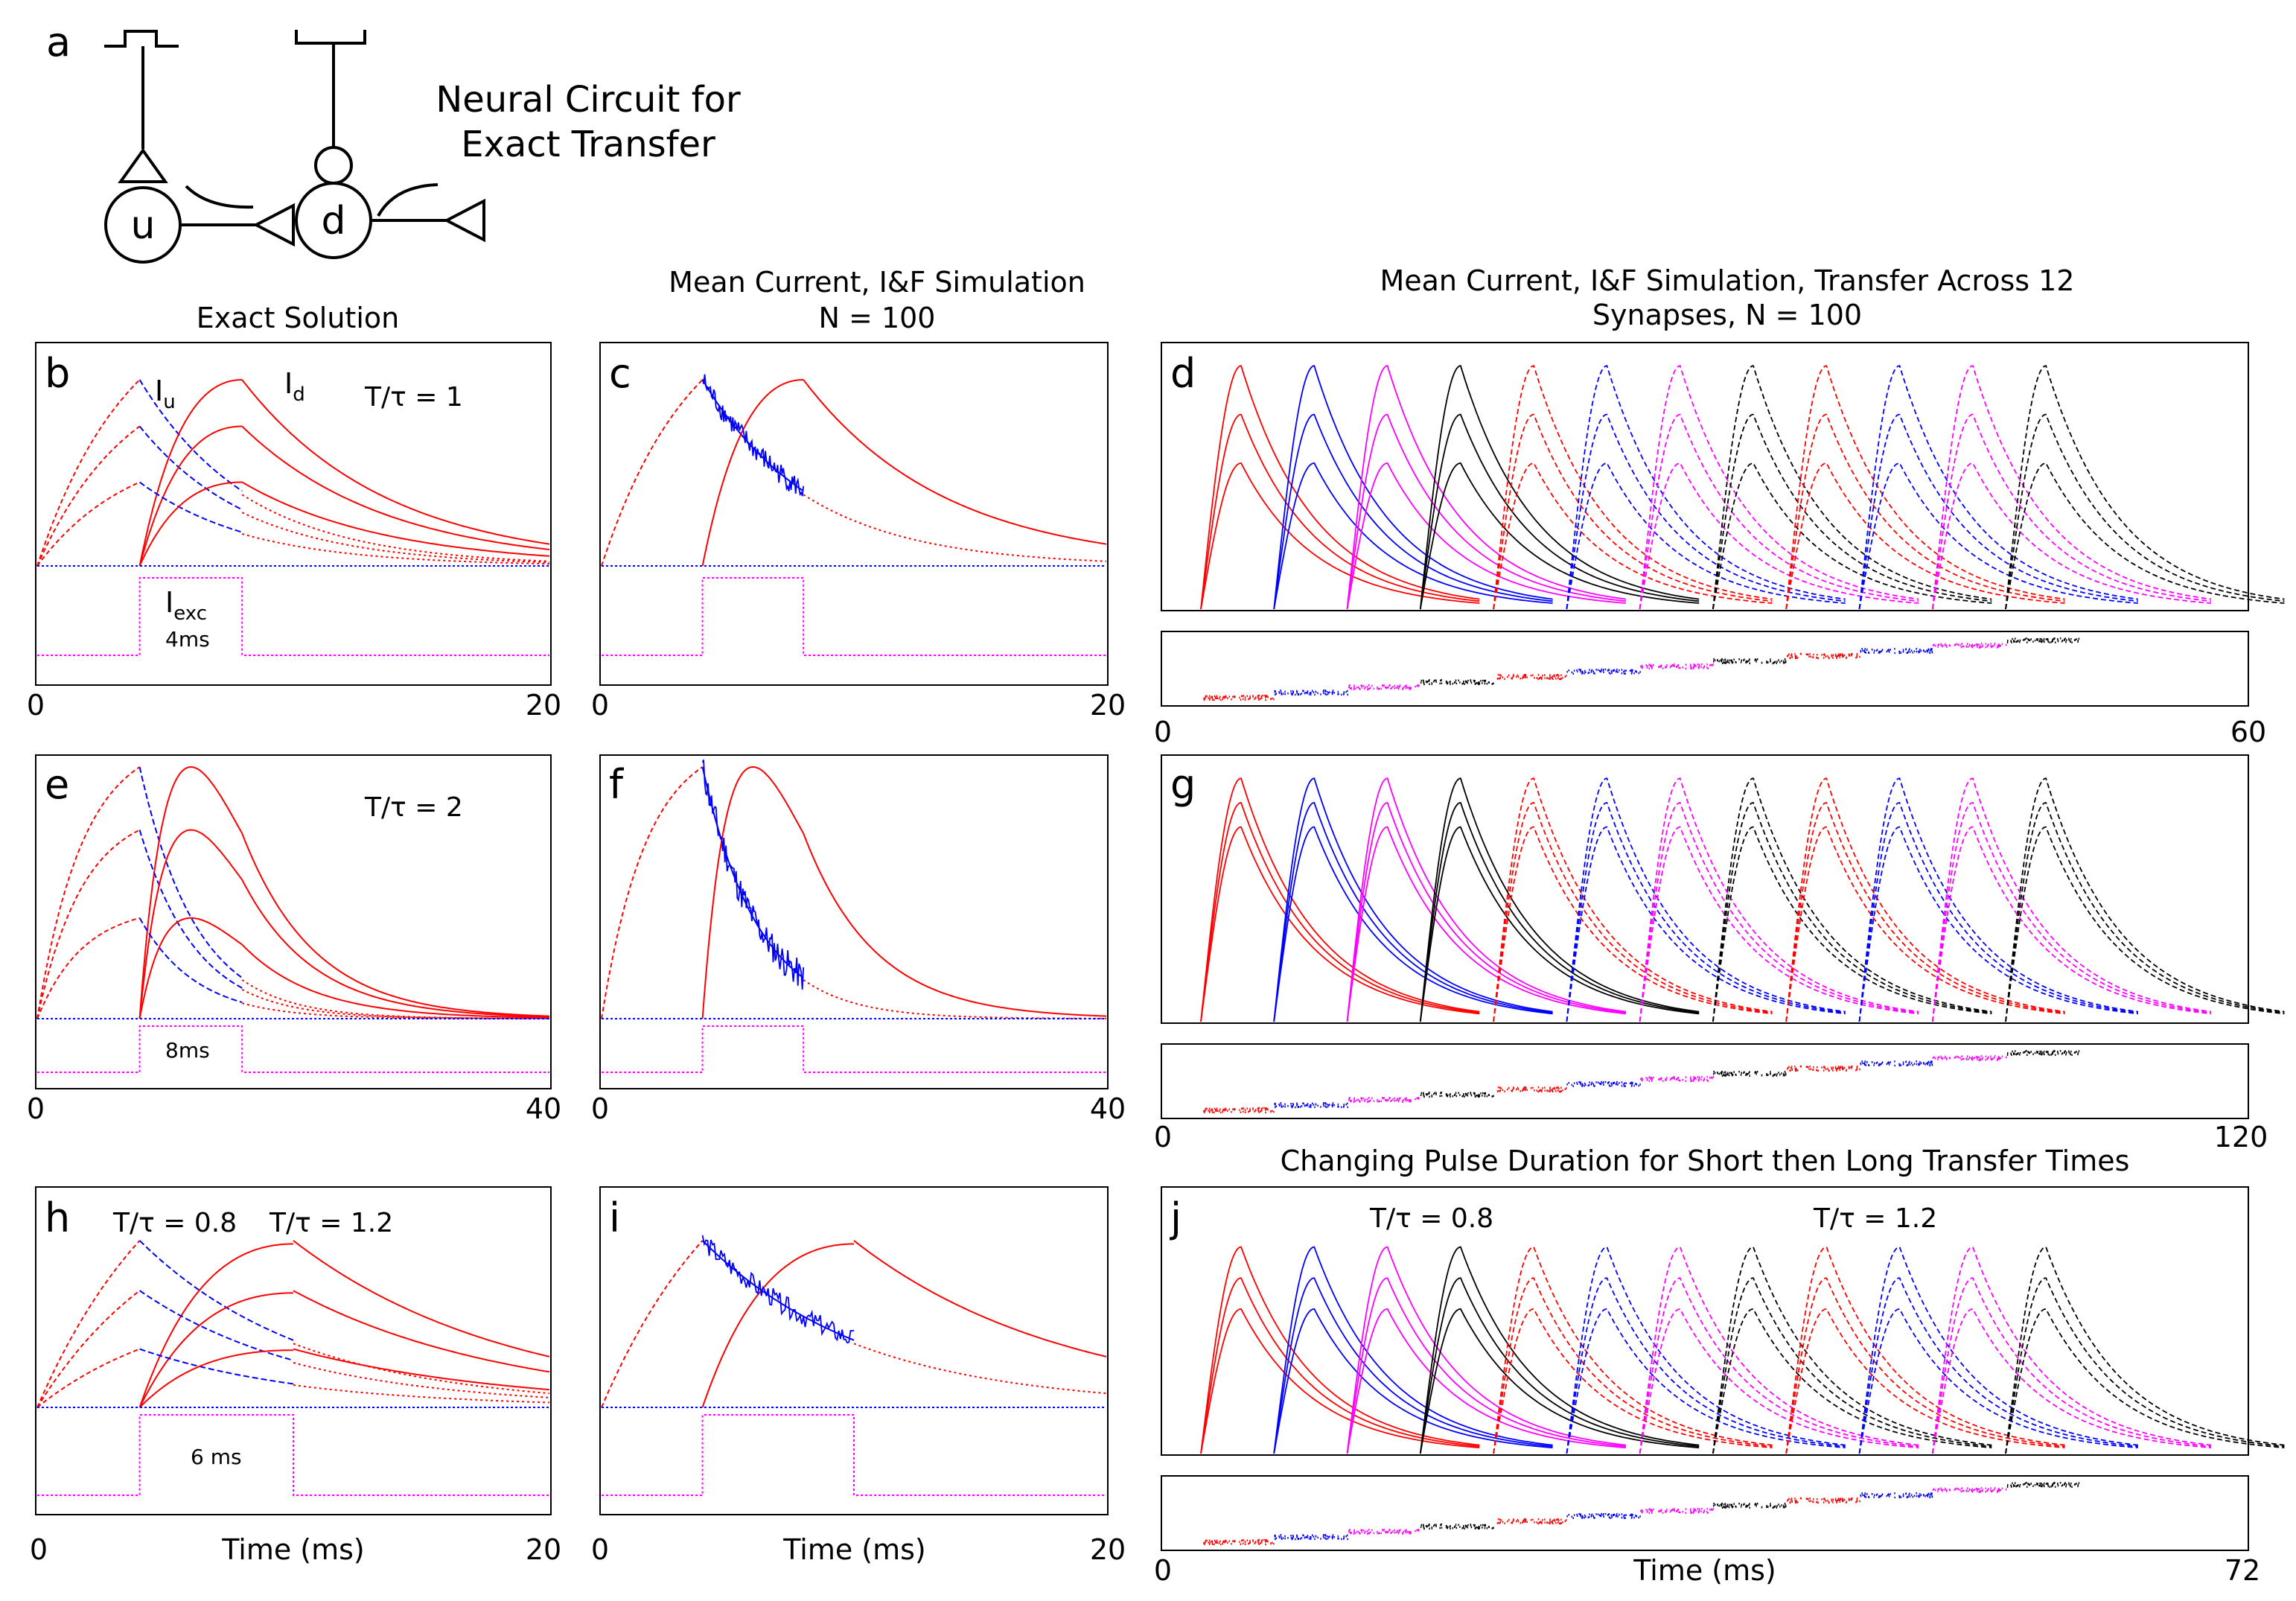 The width and height of the screenshot is (2296, 1601). Describe the element at coordinates (877, 318) in the screenshot. I see `column-title-middle-line2: N = 100` at that location.